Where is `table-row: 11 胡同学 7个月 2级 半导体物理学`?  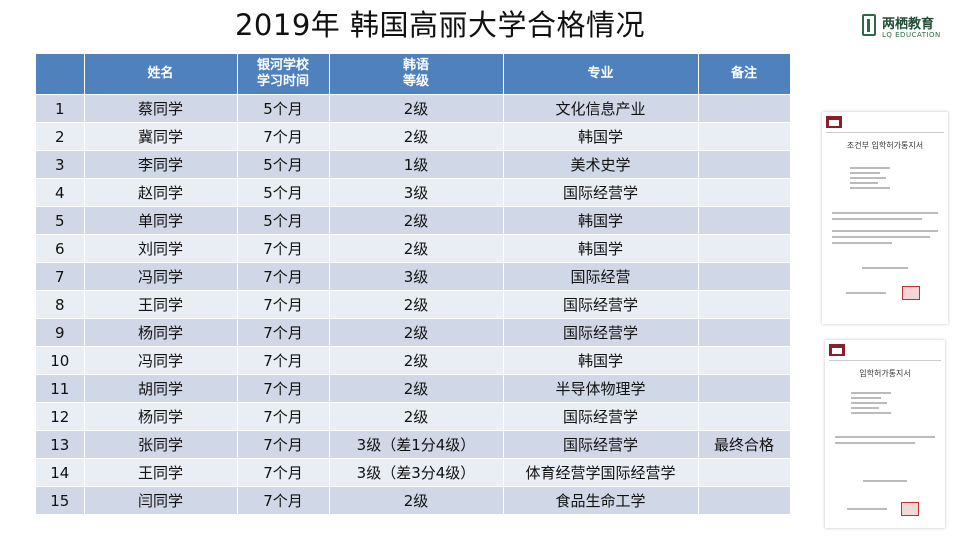 table-row: 11 胡同学 7个月 2级 半导体物理学 is located at coordinates (413, 388).